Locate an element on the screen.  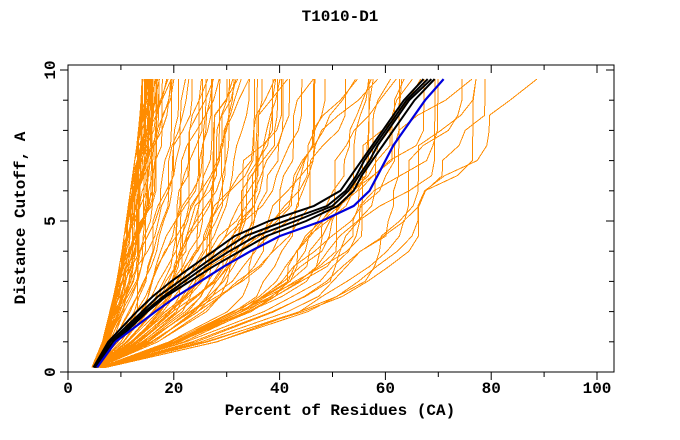
x-tick-label: 20 is located at coordinates (173, 389).